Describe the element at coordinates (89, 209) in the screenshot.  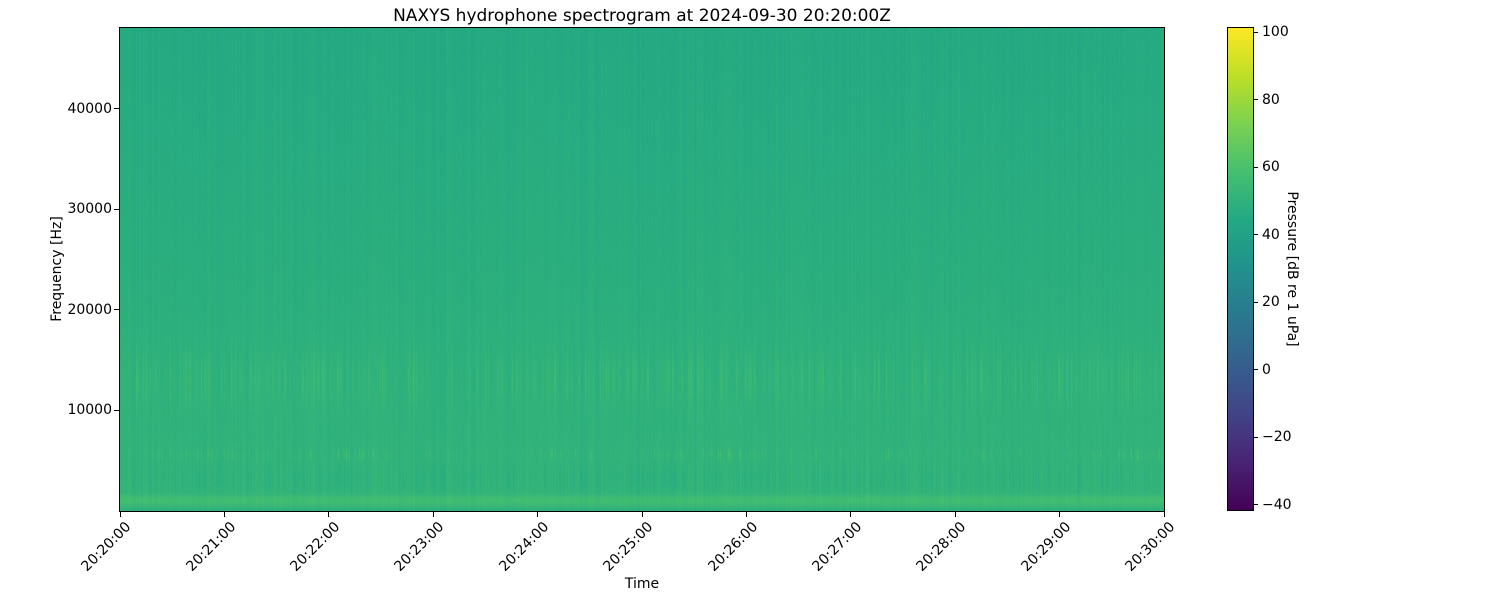
I see `y-tick-label: 30000` at that location.